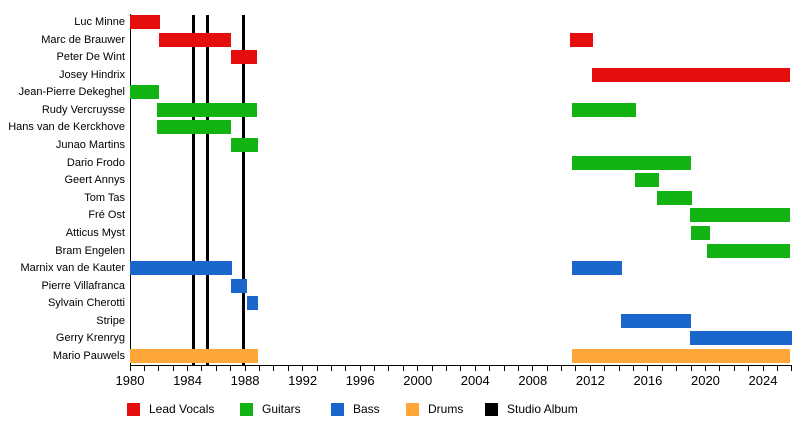  What do you see at coordinates (71, 92) in the screenshot?
I see `member-label-jean-pierre-dekeghel: Jean-Pierre Dekeghel` at bounding box center [71, 92].